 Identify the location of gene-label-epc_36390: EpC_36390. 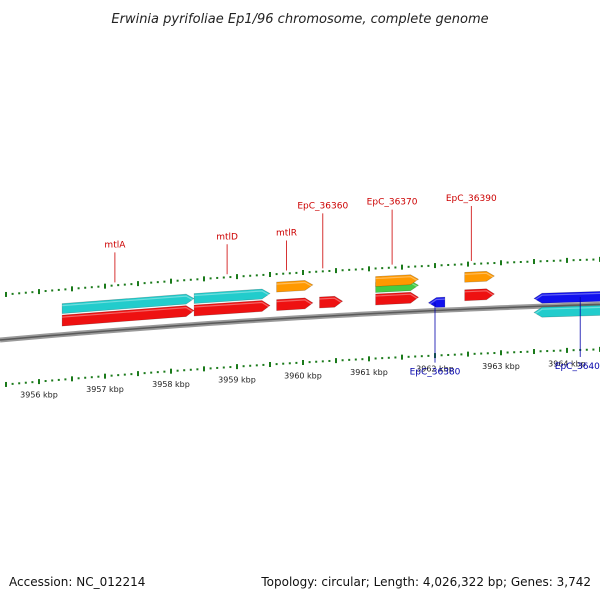
(471, 199).